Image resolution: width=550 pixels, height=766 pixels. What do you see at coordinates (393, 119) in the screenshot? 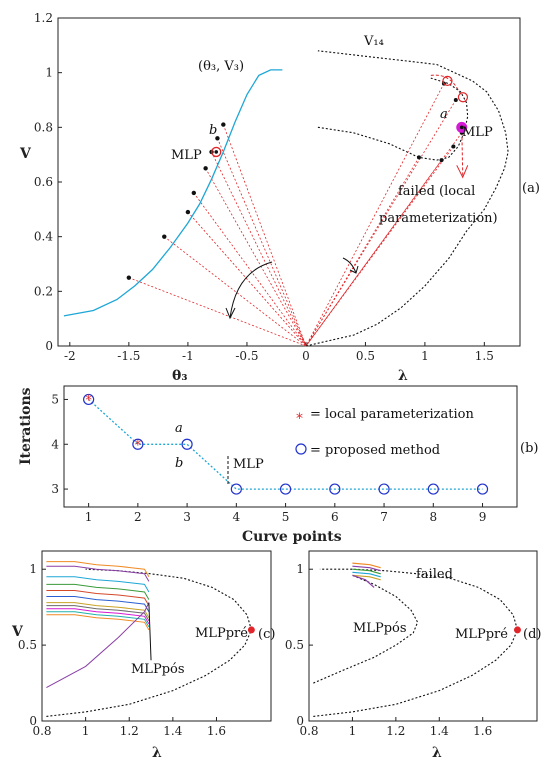
I see `inner-pv-curve` at bounding box center [393, 119].